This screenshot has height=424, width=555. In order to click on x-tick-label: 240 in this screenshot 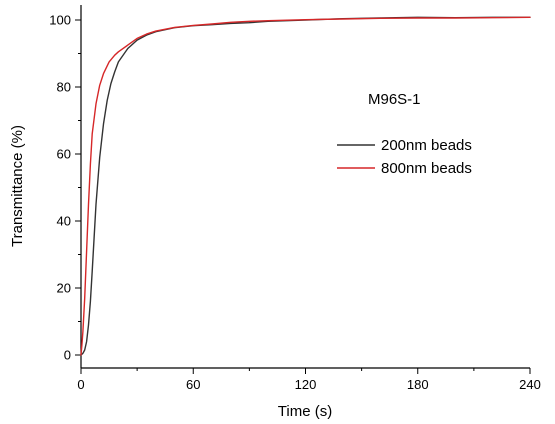, I will do `click(530, 384)`.